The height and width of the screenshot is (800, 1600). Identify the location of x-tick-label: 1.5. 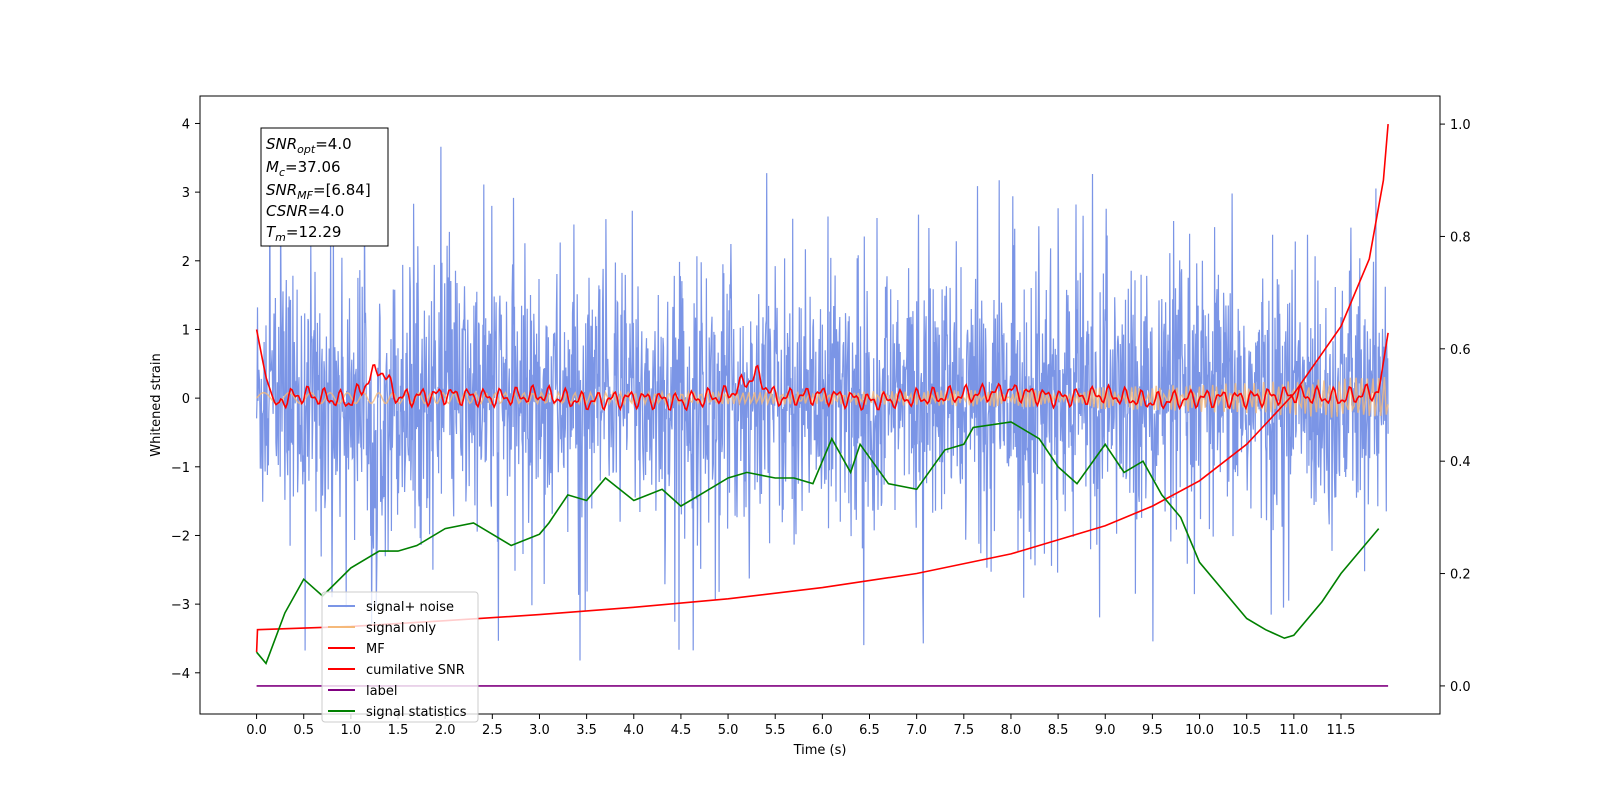
(398, 730).